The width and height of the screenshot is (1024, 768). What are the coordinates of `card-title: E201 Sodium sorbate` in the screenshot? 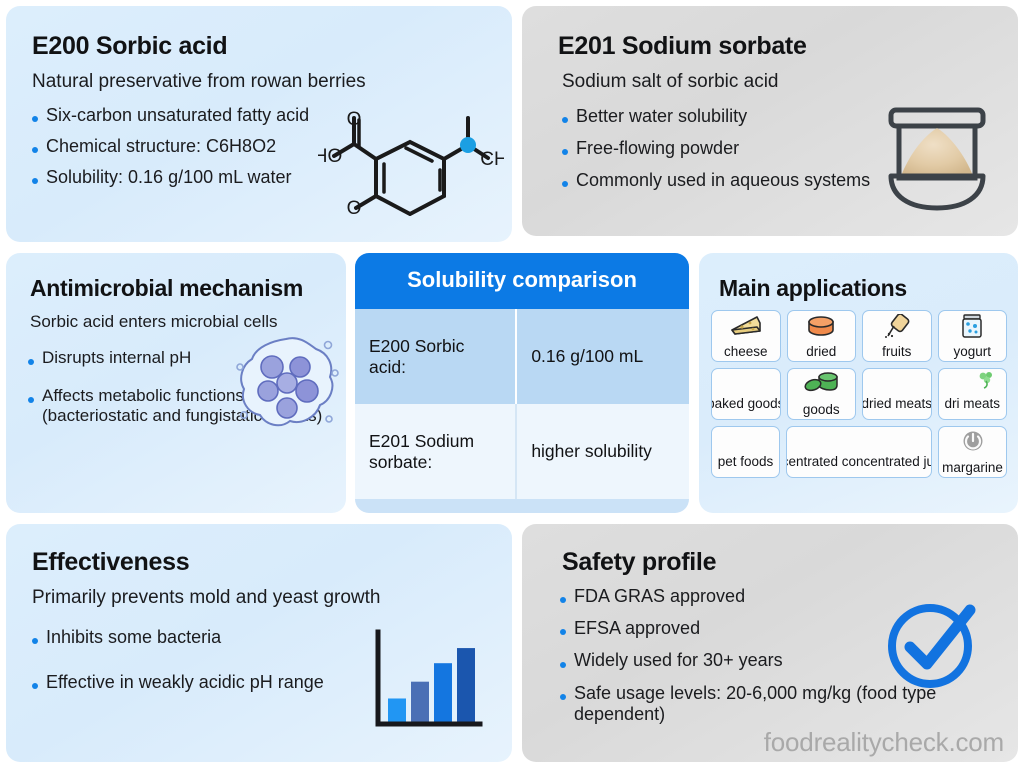 It's located at (682, 46).